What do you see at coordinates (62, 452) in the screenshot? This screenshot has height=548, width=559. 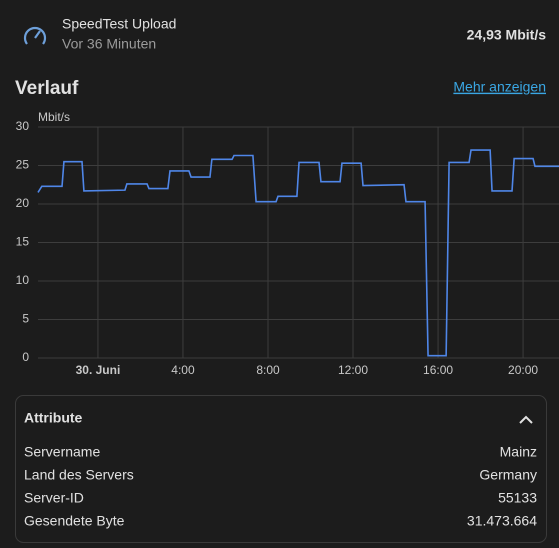 I see `attribute-name: Servername` at bounding box center [62, 452].